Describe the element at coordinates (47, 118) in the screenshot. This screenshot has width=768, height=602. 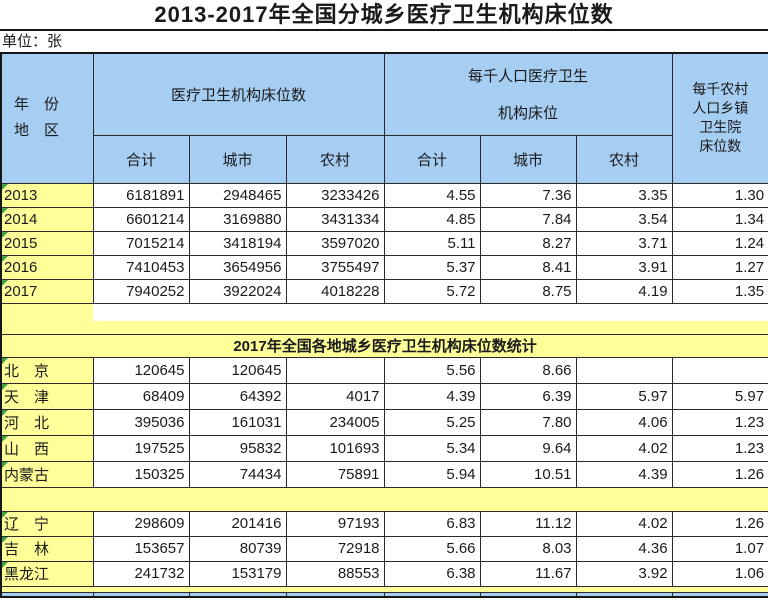
I see `header-year-region-cell: 年 份 地 区` at that location.